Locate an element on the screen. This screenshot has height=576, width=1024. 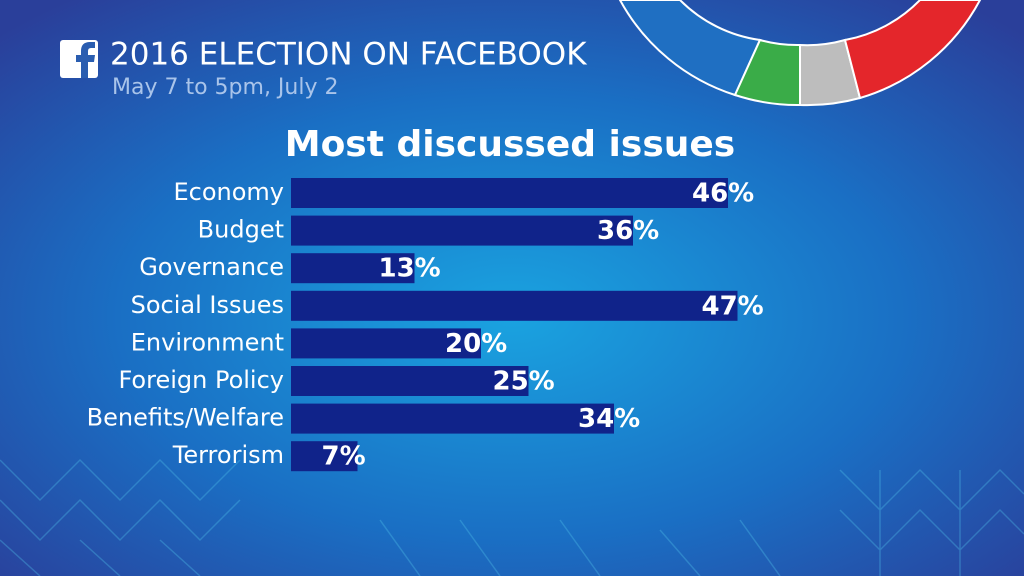
parliament-arc is located at coordinates (800, 53).